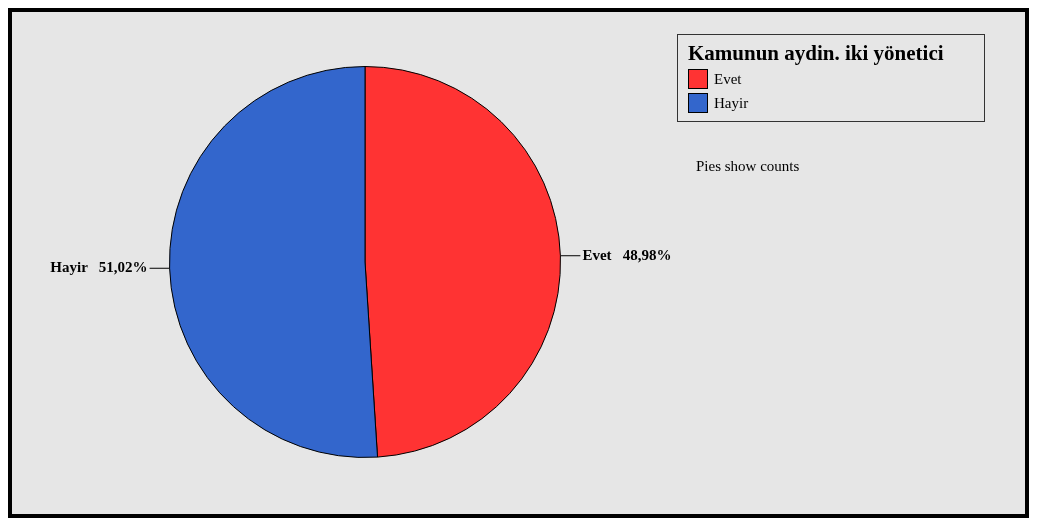 The width and height of the screenshot is (1037, 526). I want to click on text: Pies show counts, so click(748, 166).